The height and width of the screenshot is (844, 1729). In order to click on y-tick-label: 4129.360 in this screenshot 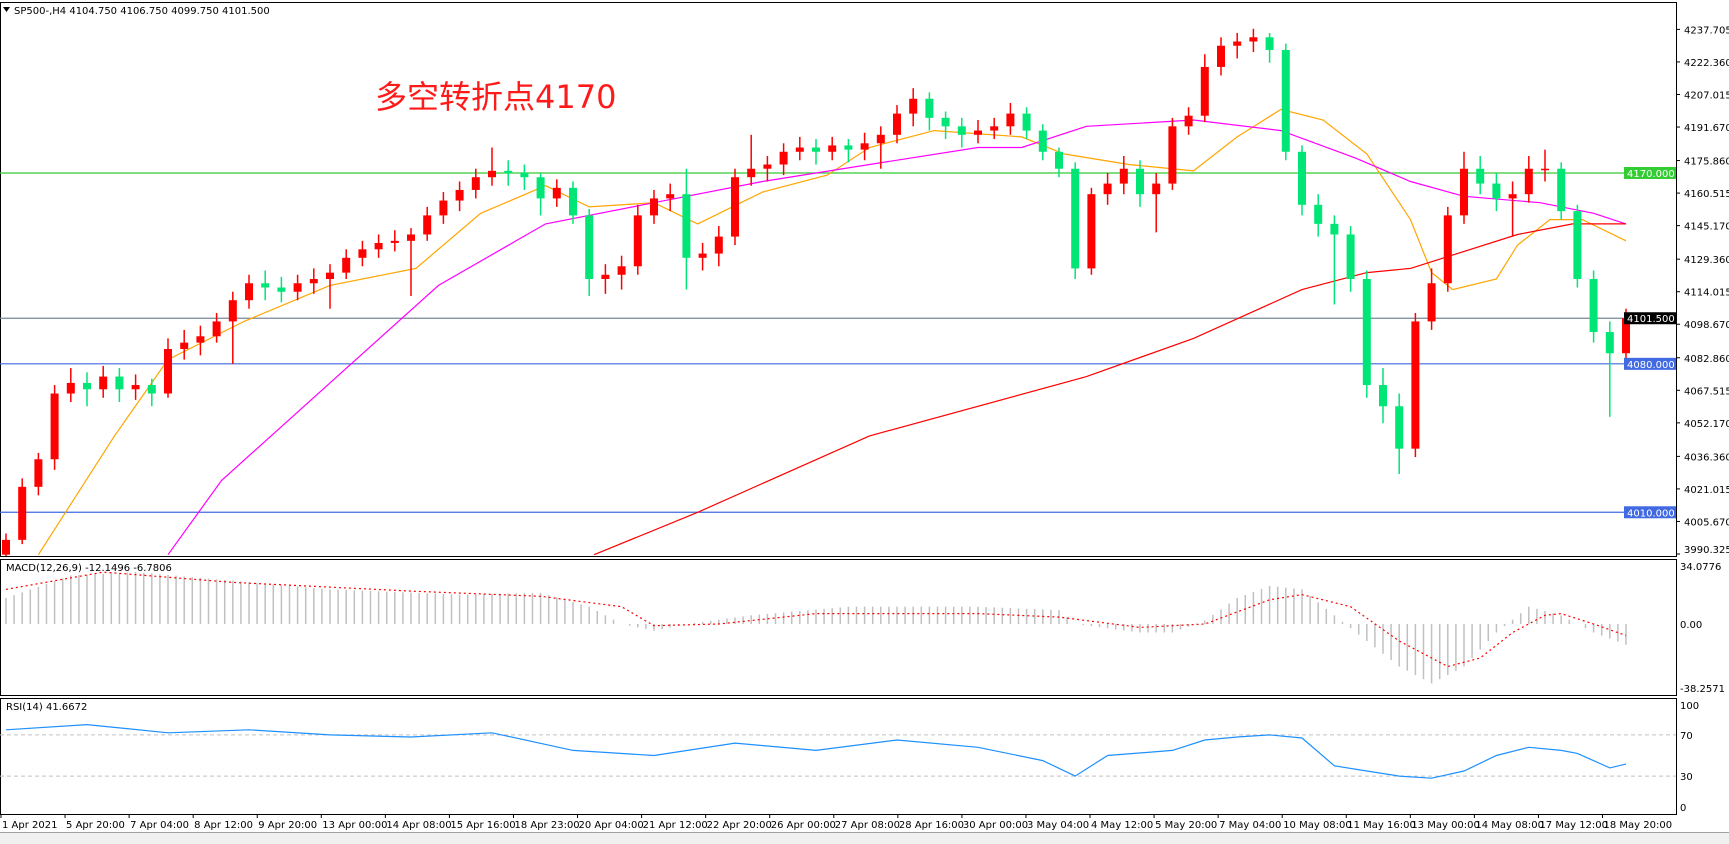, I will do `click(1706, 260)`.